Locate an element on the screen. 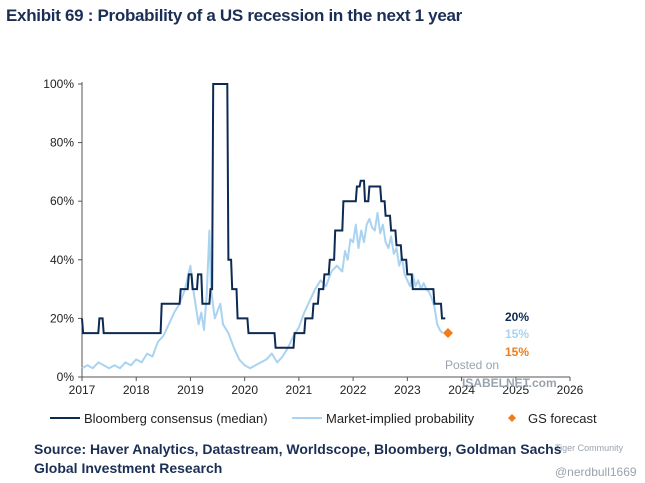 The width and height of the screenshot is (645, 483). y-tick-label: 0% is located at coordinates (66, 377).